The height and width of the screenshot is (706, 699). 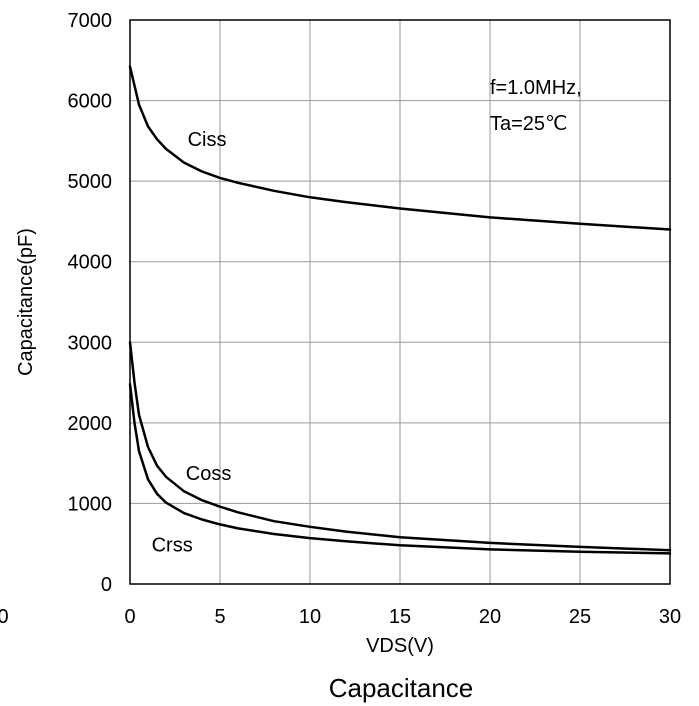 What do you see at coordinates (90, 102) in the screenshot?
I see `y-tick-label-6: 6000` at bounding box center [90, 102].